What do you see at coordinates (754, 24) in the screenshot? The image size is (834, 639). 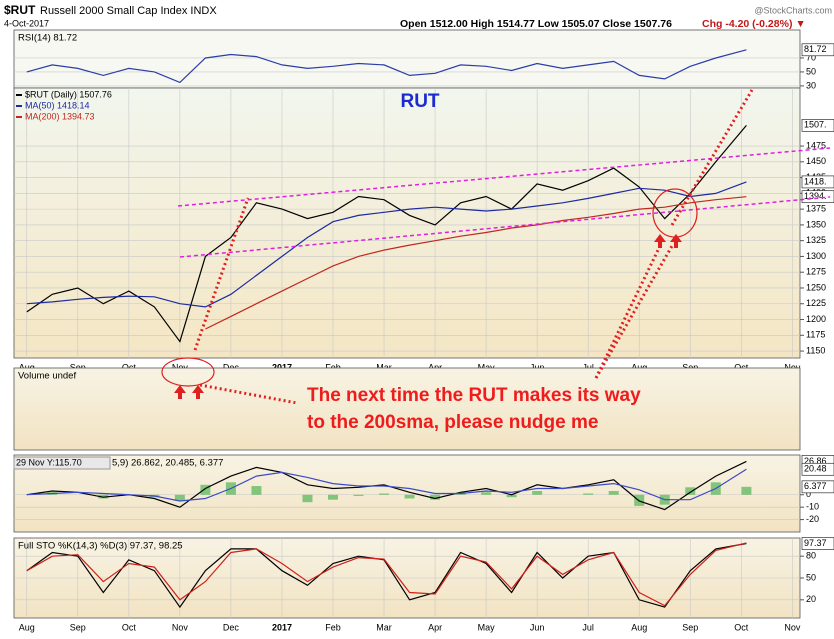 I see `change: Chg -4.20 (-0.28%) ▼` at bounding box center [754, 24].